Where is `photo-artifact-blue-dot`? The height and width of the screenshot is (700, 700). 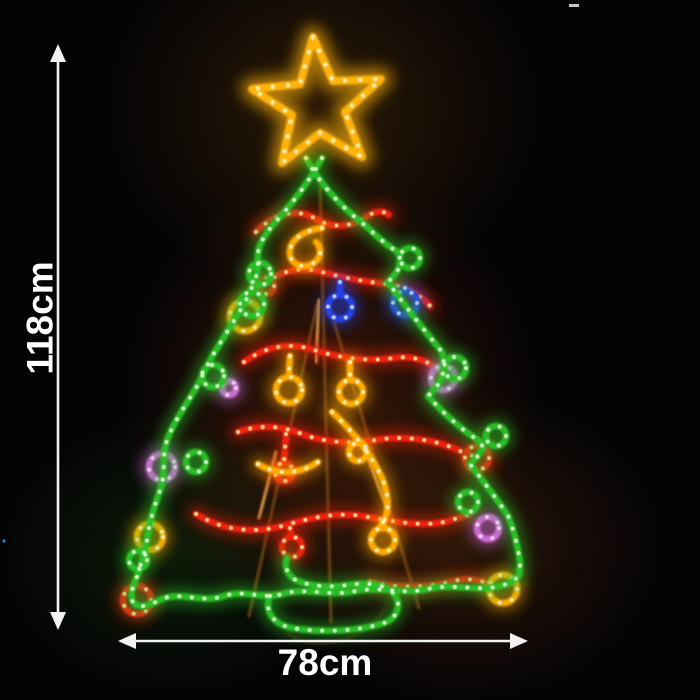
photo-artifact-blue-dot is located at coordinates (4, 541).